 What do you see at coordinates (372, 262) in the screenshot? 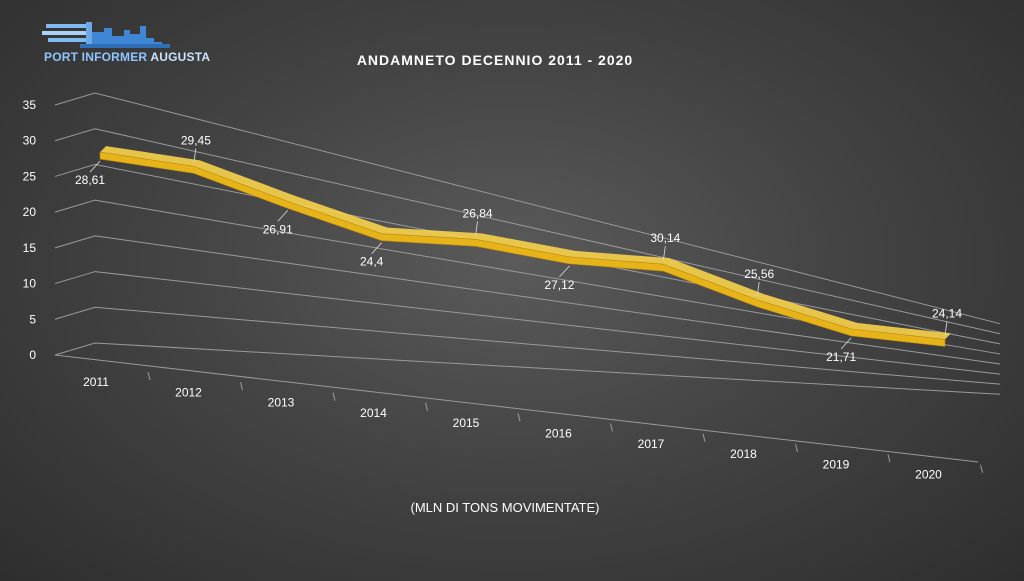
I see `data-label: 24,4` at bounding box center [372, 262].